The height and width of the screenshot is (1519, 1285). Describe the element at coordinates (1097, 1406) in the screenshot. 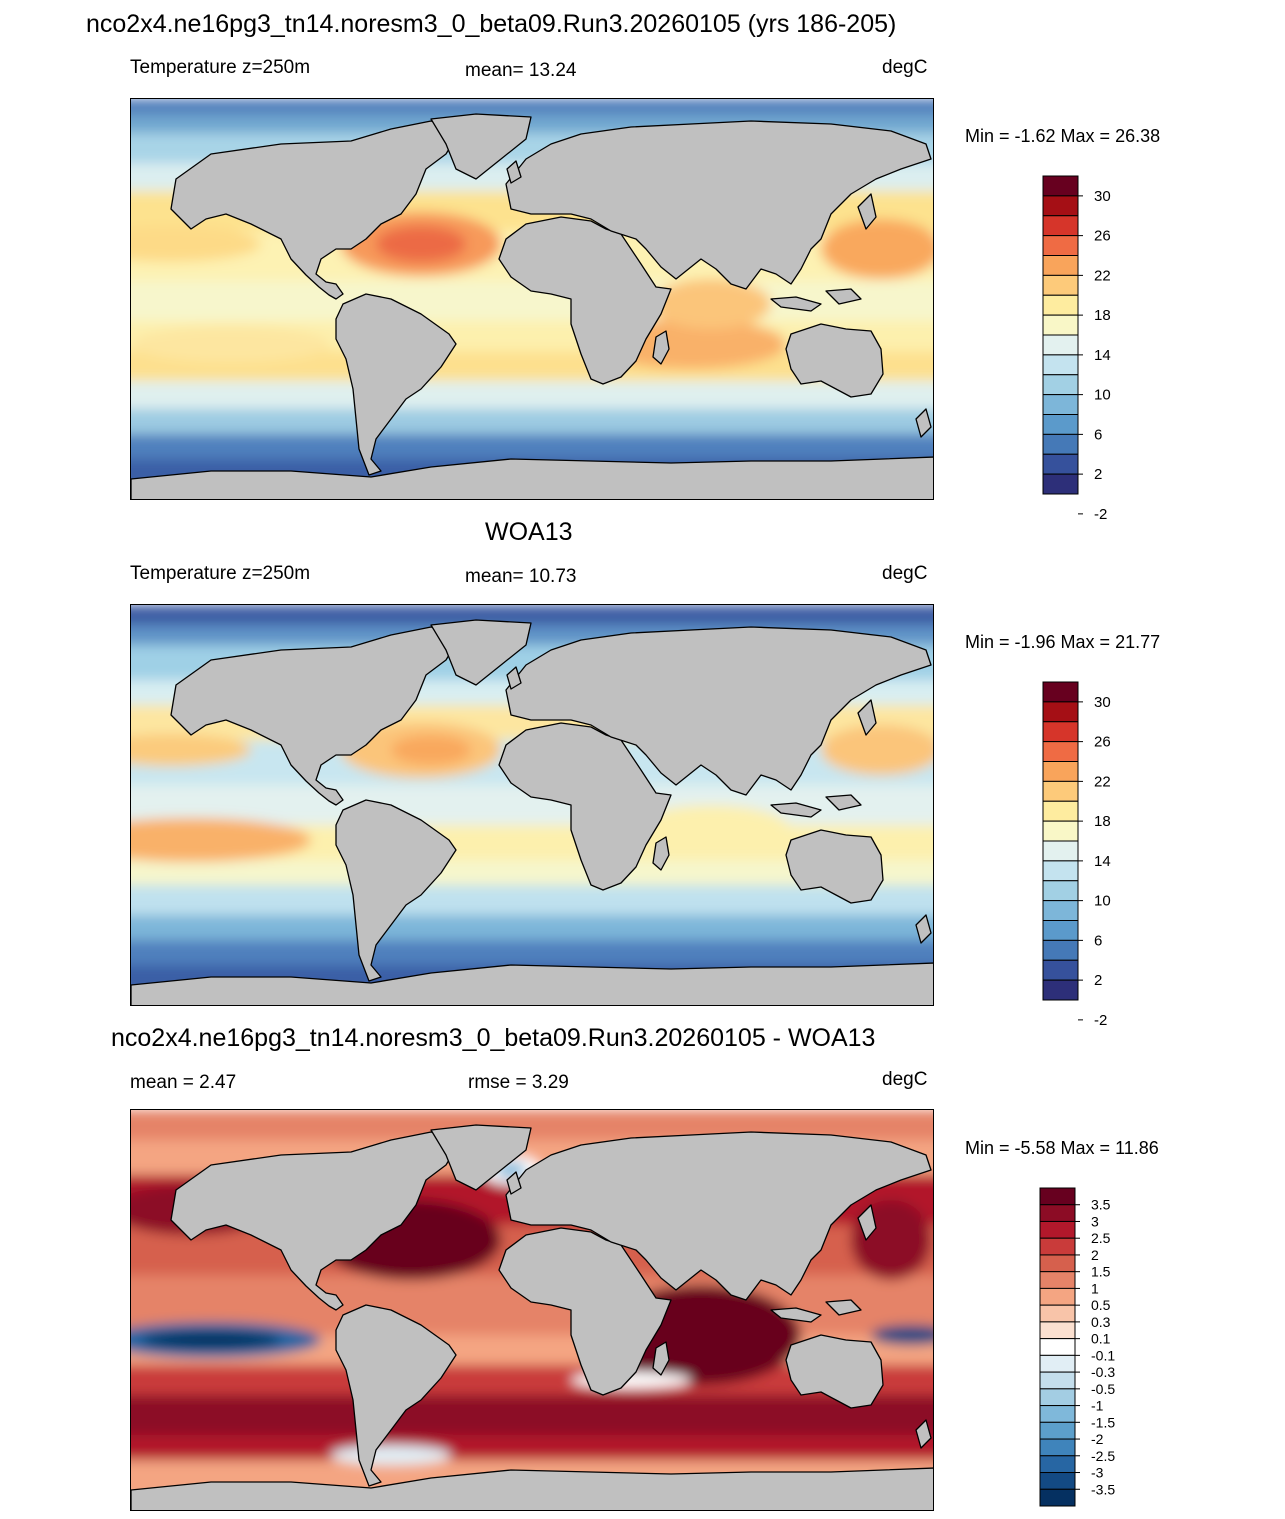

I see `colorbar-tick-label: -1` at that location.